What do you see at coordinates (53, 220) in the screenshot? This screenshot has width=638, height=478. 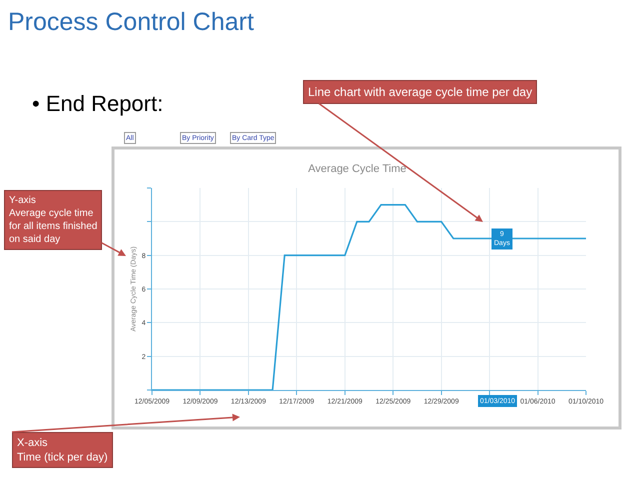 I see `text: Y-axis Average cycle time for all items finished on said day` at bounding box center [53, 220].